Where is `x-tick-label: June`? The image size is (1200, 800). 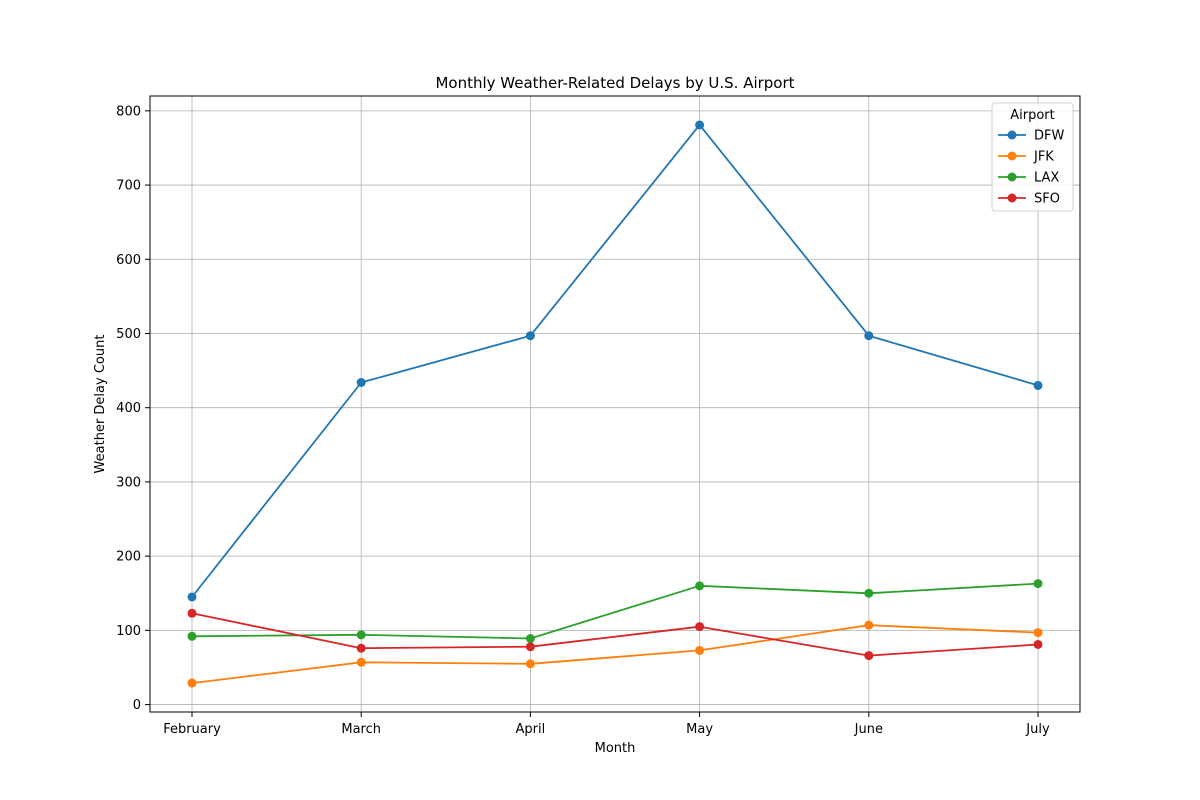
x-tick-label: June is located at coordinates (868, 729).